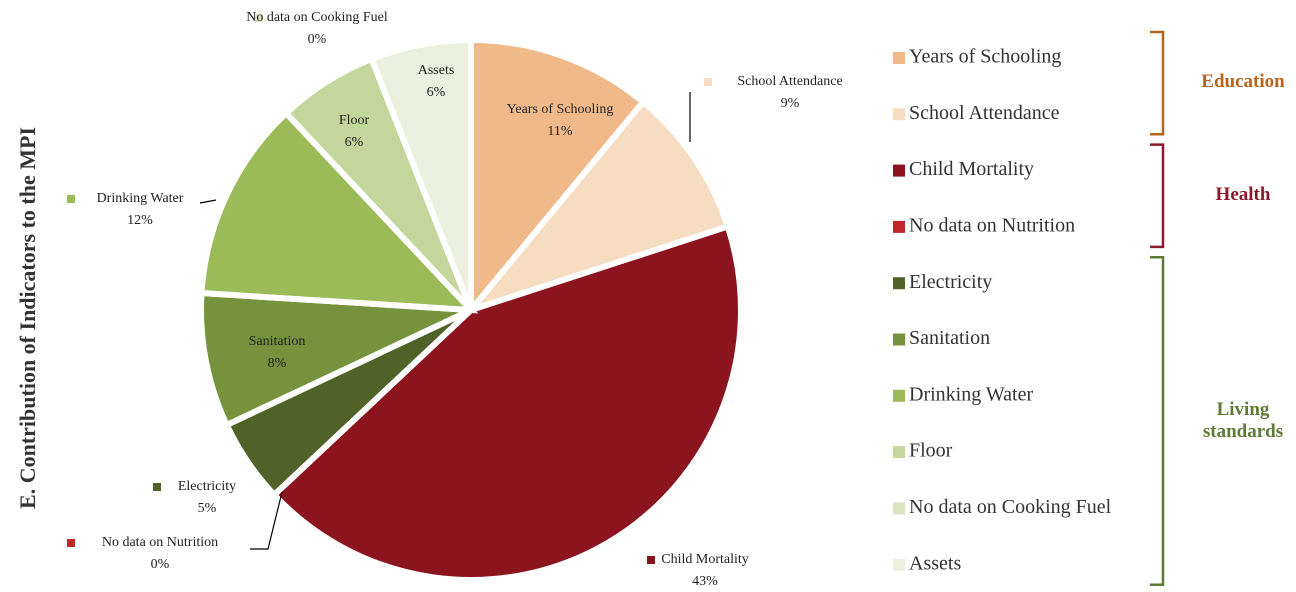 The height and width of the screenshot is (592, 1296). What do you see at coordinates (1243, 194) in the screenshot?
I see `group-label: Health` at bounding box center [1243, 194].